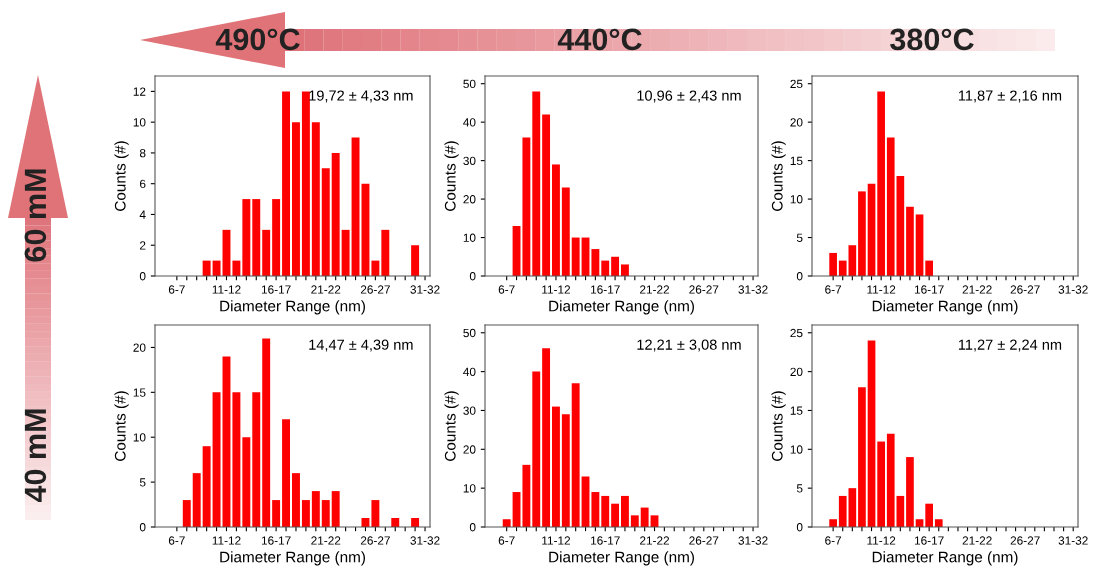 Image resolution: width=1096 pixels, height=572 pixels. Describe the element at coordinates (35, 215) in the screenshot. I see `text: 60 mM` at that location.